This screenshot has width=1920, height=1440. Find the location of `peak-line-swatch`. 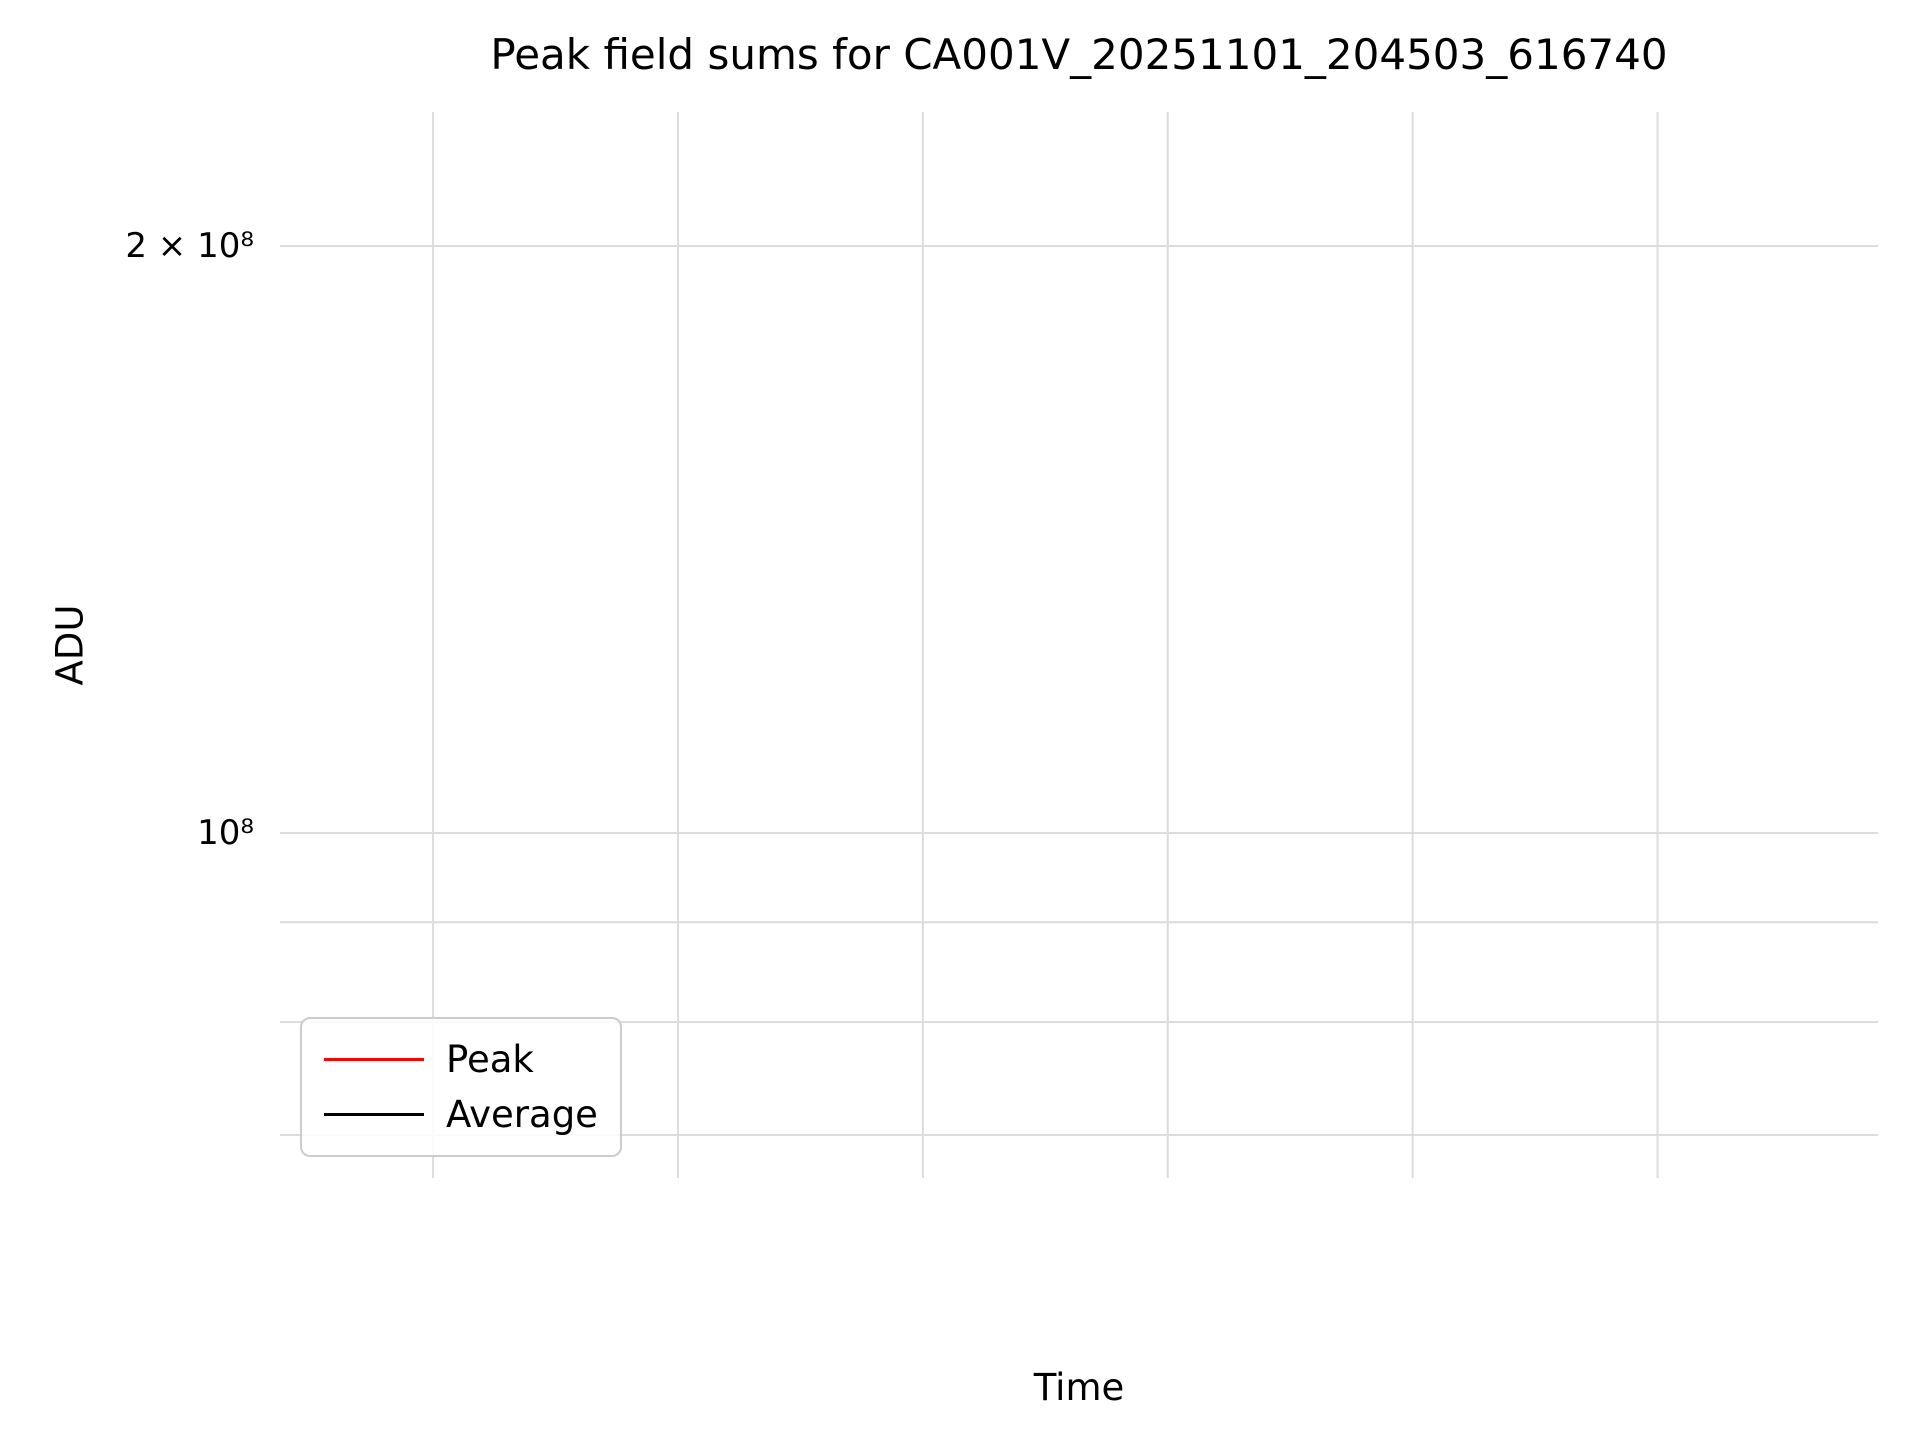

peak-line-swatch is located at coordinates (374, 1059).